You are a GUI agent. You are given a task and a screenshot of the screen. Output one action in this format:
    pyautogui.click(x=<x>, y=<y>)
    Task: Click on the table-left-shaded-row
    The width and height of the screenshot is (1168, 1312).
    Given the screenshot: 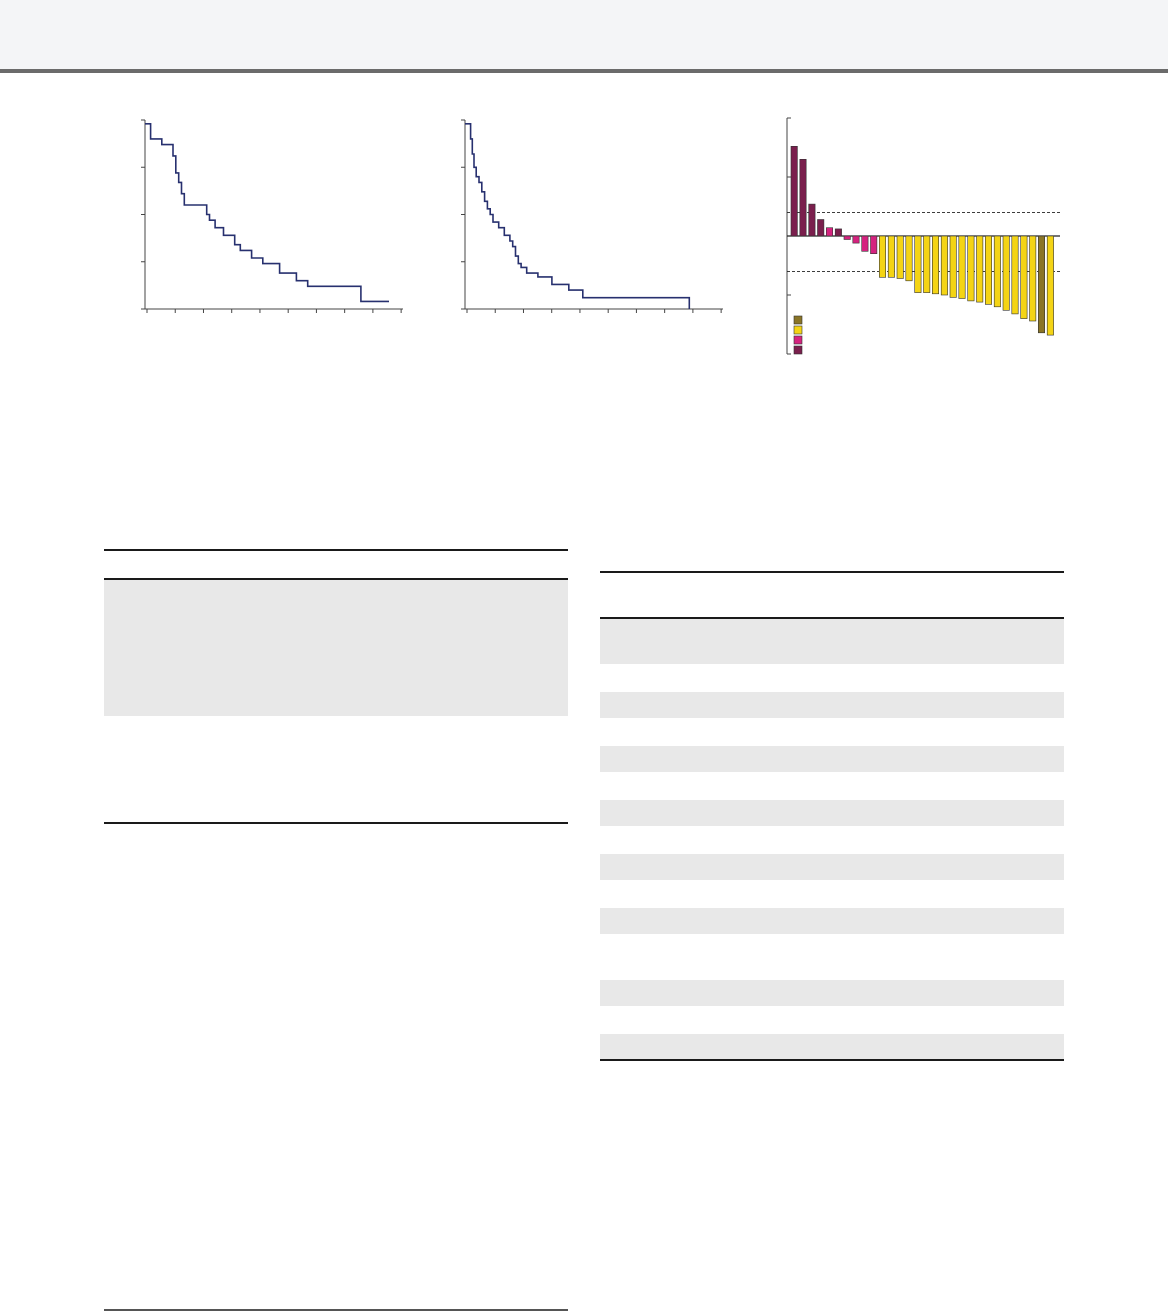 What is the action you would take?
    pyautogui.click(x=336, y=648)
    